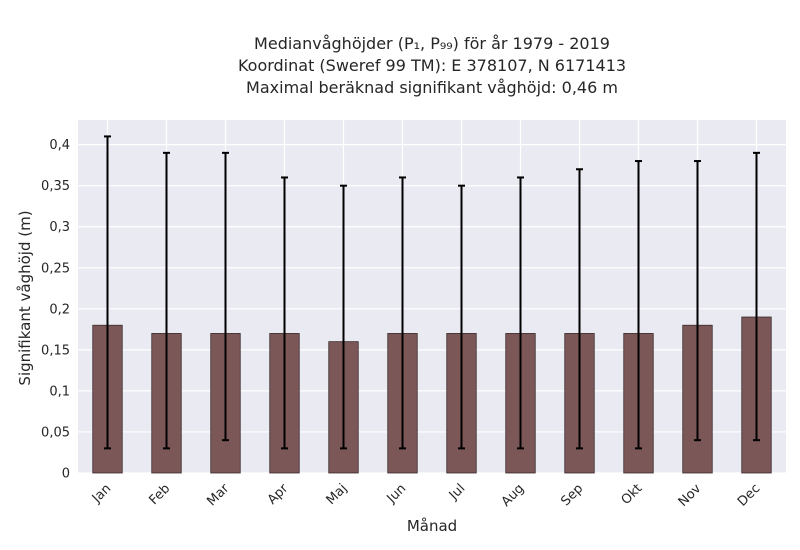 This screenshot has height=550, width=800. Describe the element at coordinates (756, 296) in the screenshot. I see `error-bar-dec` at that location.